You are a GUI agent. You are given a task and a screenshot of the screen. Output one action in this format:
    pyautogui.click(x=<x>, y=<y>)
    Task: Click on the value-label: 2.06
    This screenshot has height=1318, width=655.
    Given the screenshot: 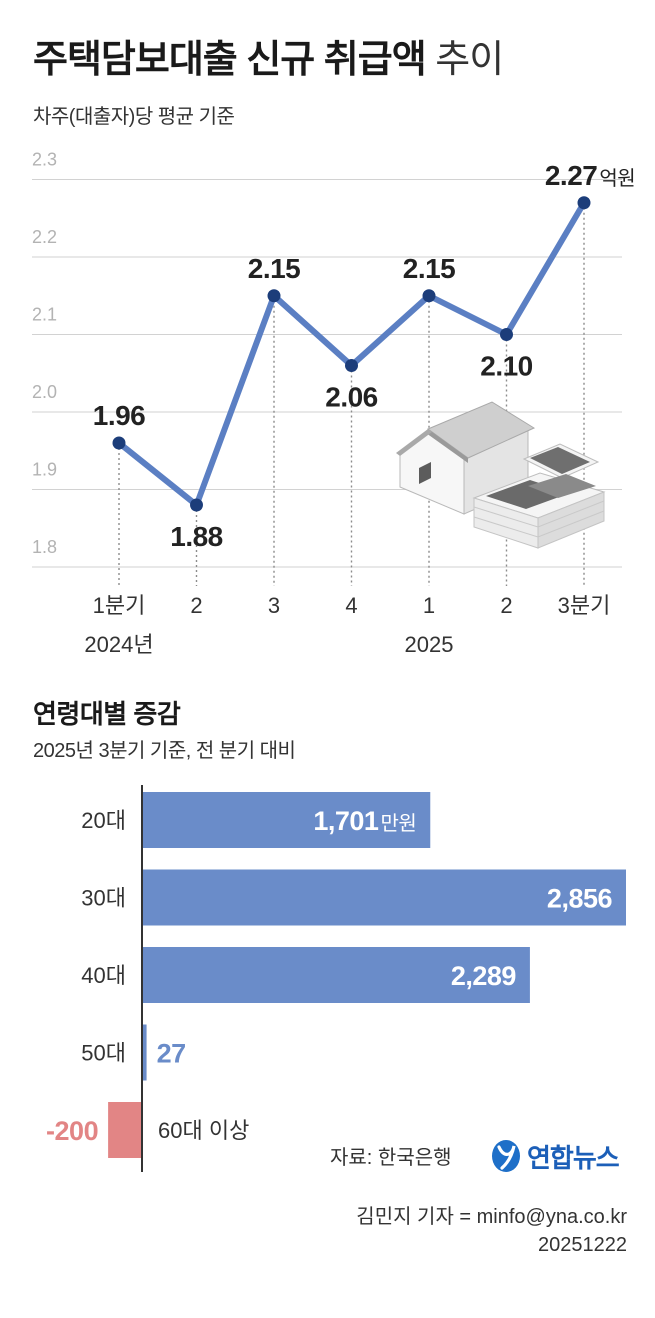 What is the action you would take?
    pyautogui.click(x=351, y=397)
    